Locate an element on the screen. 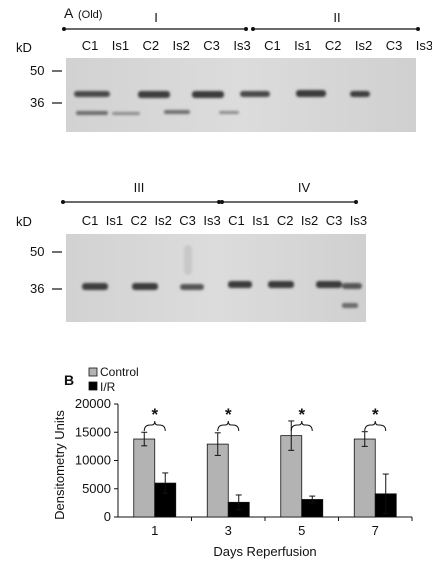 This screenshot has height=579, width=432. y-tick-label: 15000 is located at coordinates (93, 431).